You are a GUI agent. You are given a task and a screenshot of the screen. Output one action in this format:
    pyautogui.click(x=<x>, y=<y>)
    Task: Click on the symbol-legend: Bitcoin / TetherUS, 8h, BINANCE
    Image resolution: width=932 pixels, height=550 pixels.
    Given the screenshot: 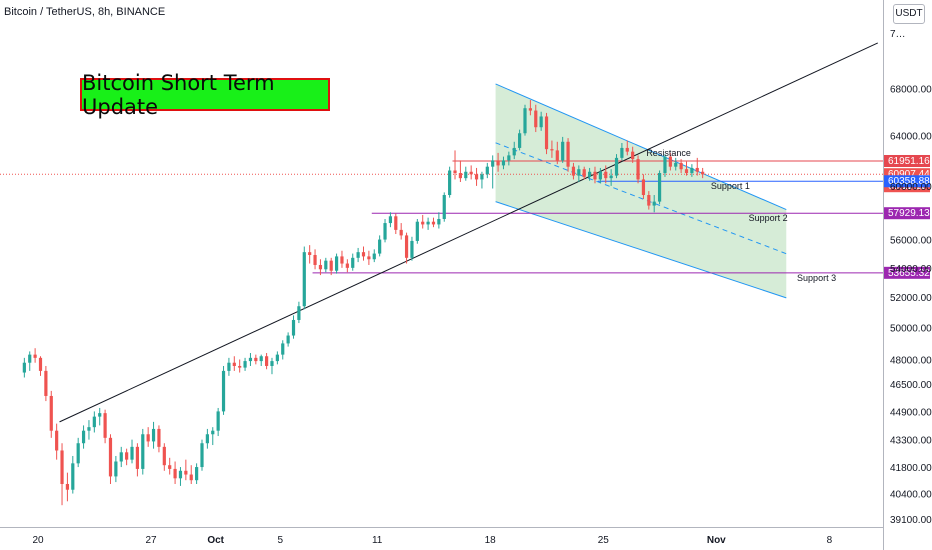 What is the action you would take?
    pyautogui.click(x=85, y=12)
    